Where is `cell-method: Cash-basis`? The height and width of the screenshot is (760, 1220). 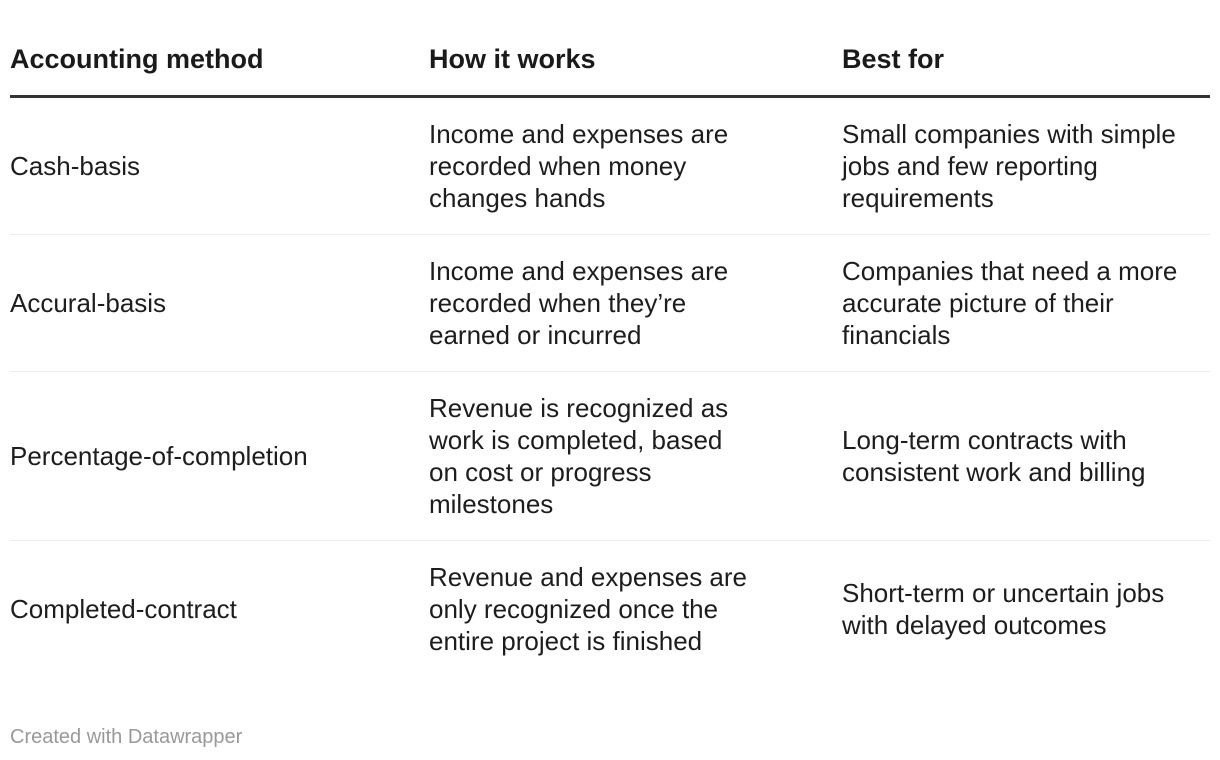
cell-method: Cash-basis is located at coordinates (219, 165).